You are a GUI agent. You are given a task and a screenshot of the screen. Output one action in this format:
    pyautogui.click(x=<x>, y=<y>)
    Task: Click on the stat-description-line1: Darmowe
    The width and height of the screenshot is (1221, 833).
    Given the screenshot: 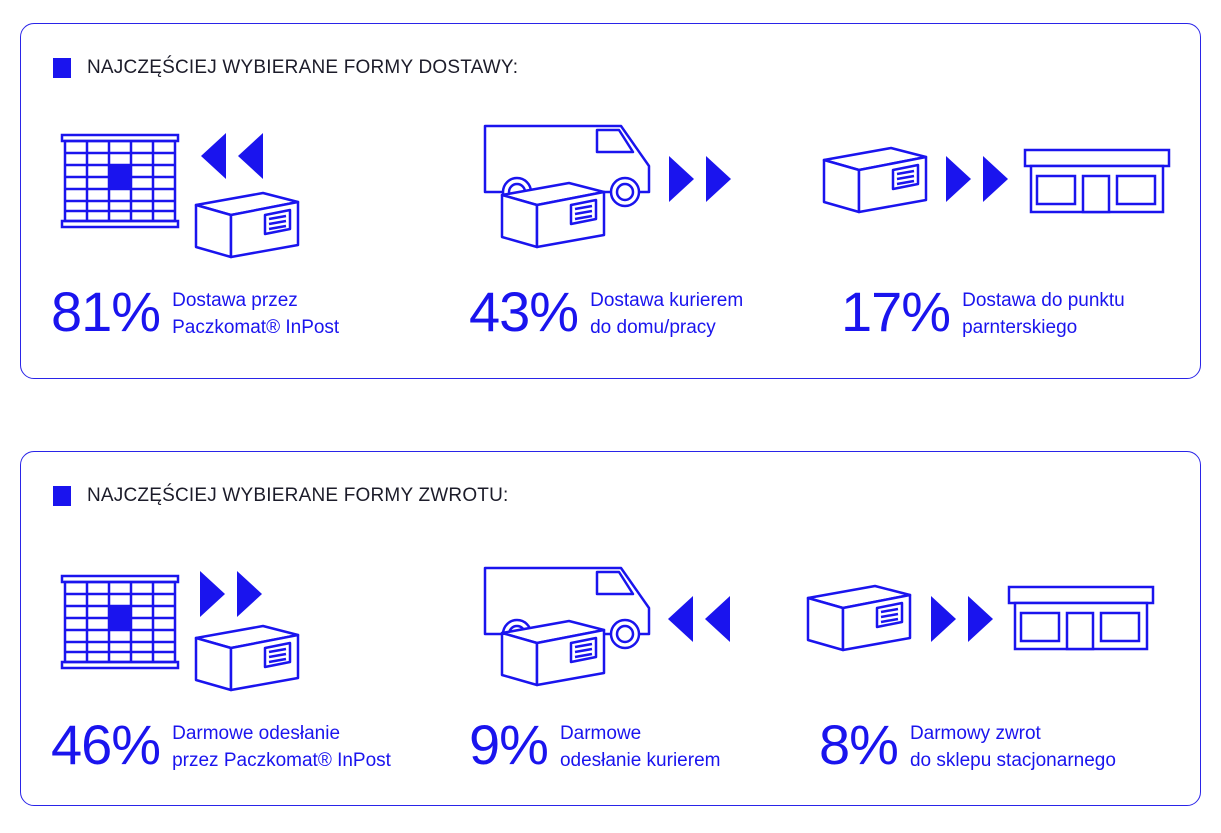 What is the action you would take?
    pyautogui.click(x=600, y=733)
    